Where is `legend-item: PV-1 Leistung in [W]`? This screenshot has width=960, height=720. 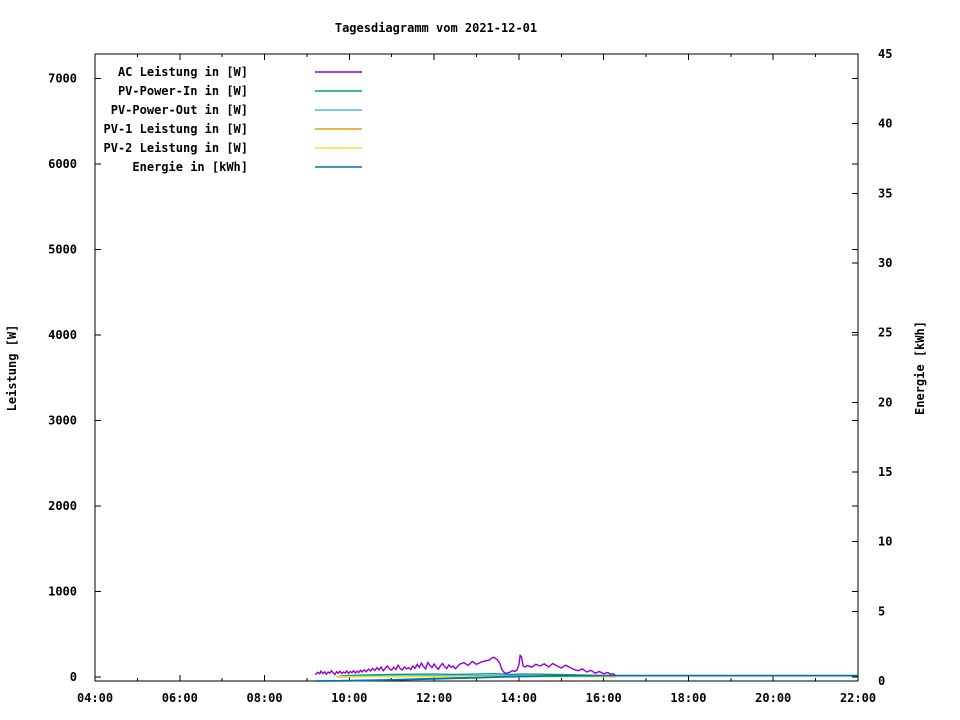
legend-item: PV-1 Leistung in [W] is located at coordinates (233, 129).